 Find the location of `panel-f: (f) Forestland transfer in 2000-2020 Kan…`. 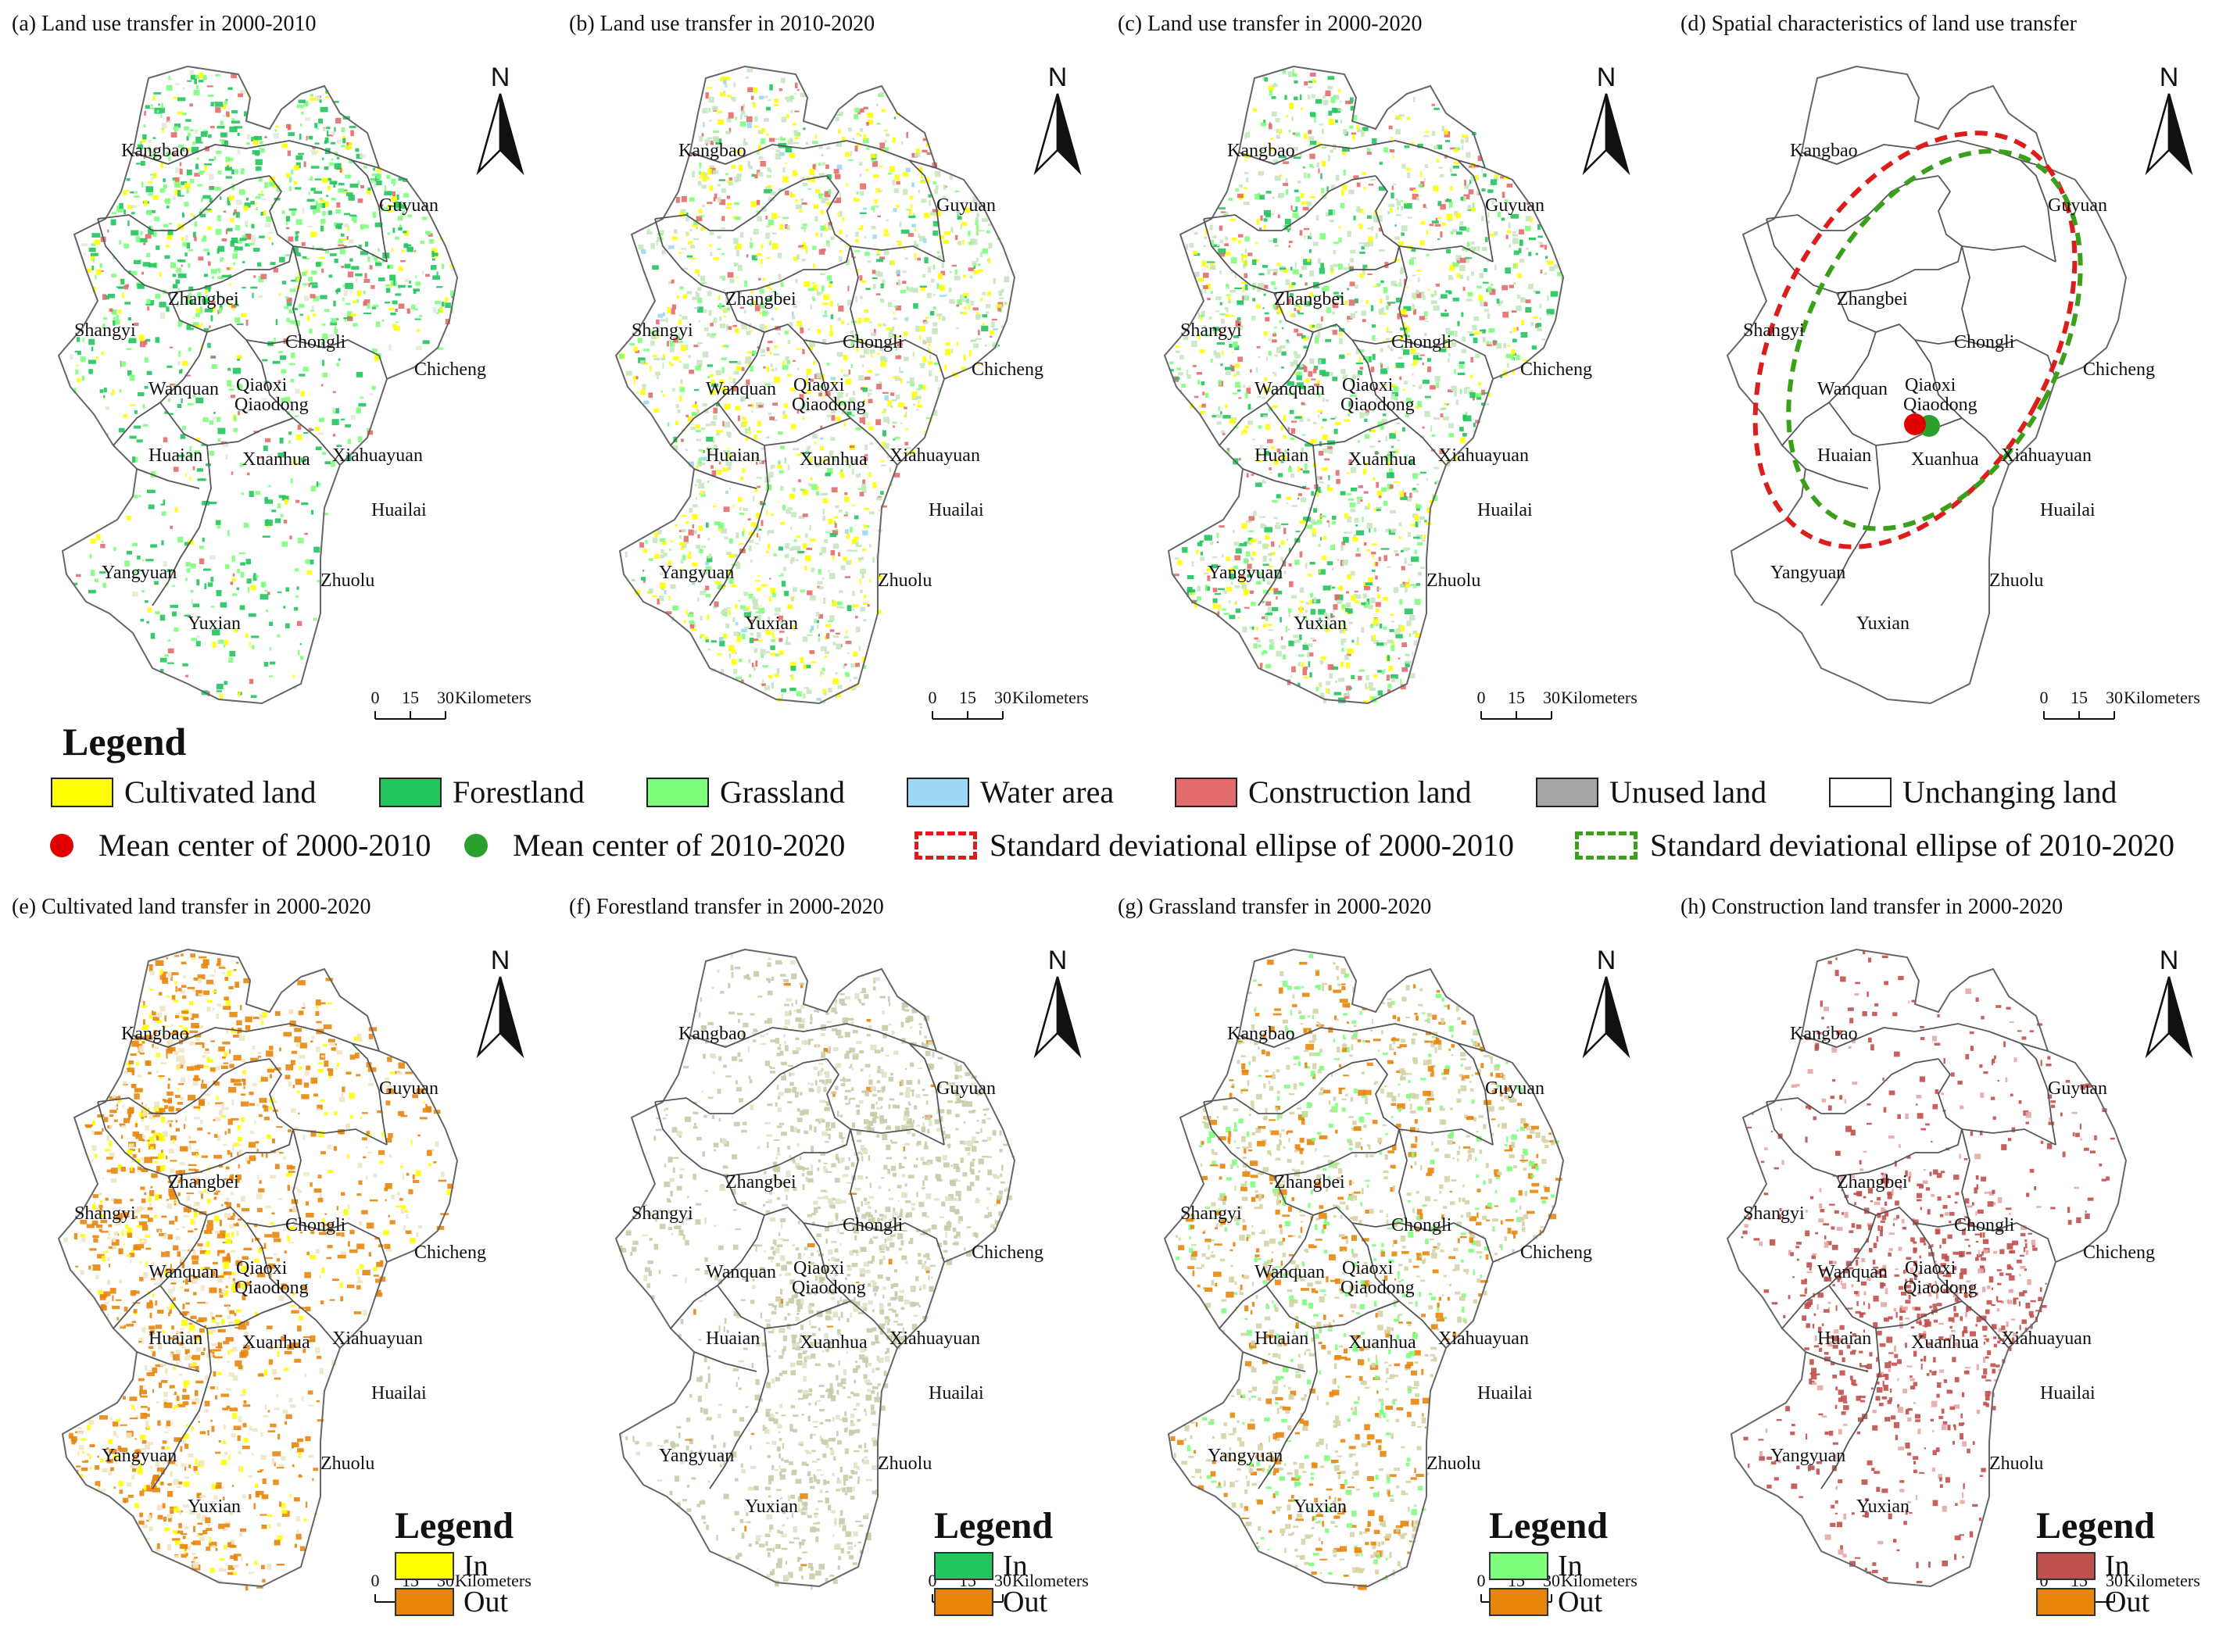

panel-f: (f) Forestland transfer in 2000-2020 Kan… is located at coordinates (848, 1258).